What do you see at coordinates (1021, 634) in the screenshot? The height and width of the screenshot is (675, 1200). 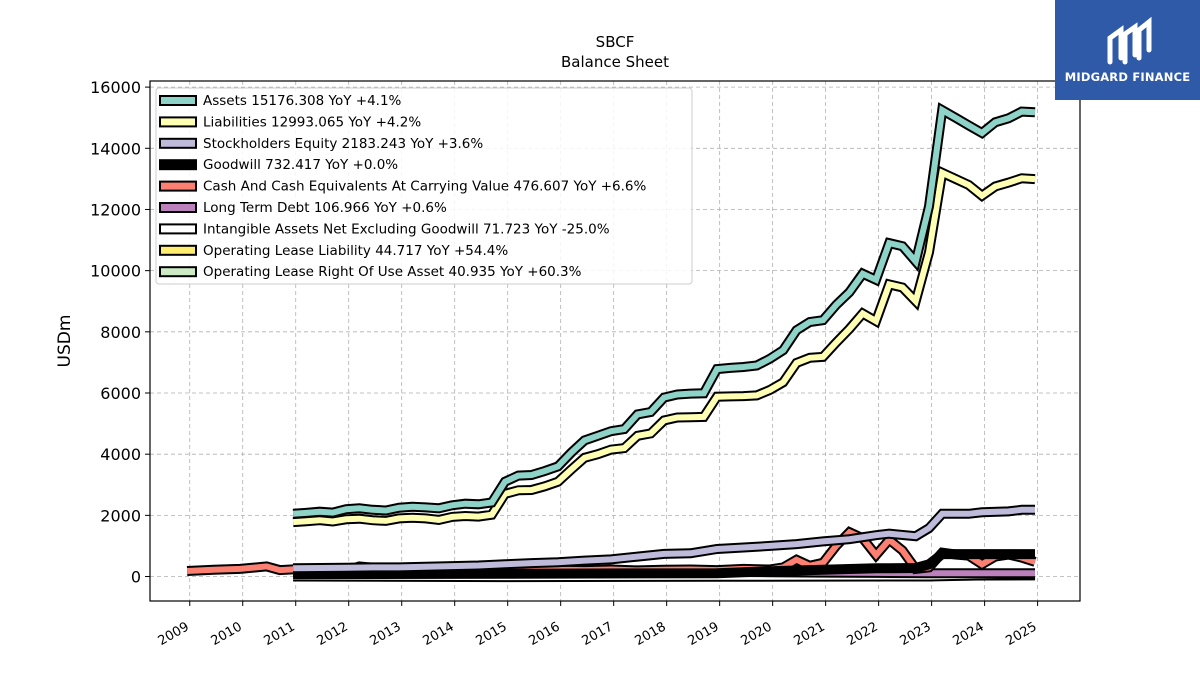 I see `x-tick-label: 2025` at bounding box center [1021, 634].